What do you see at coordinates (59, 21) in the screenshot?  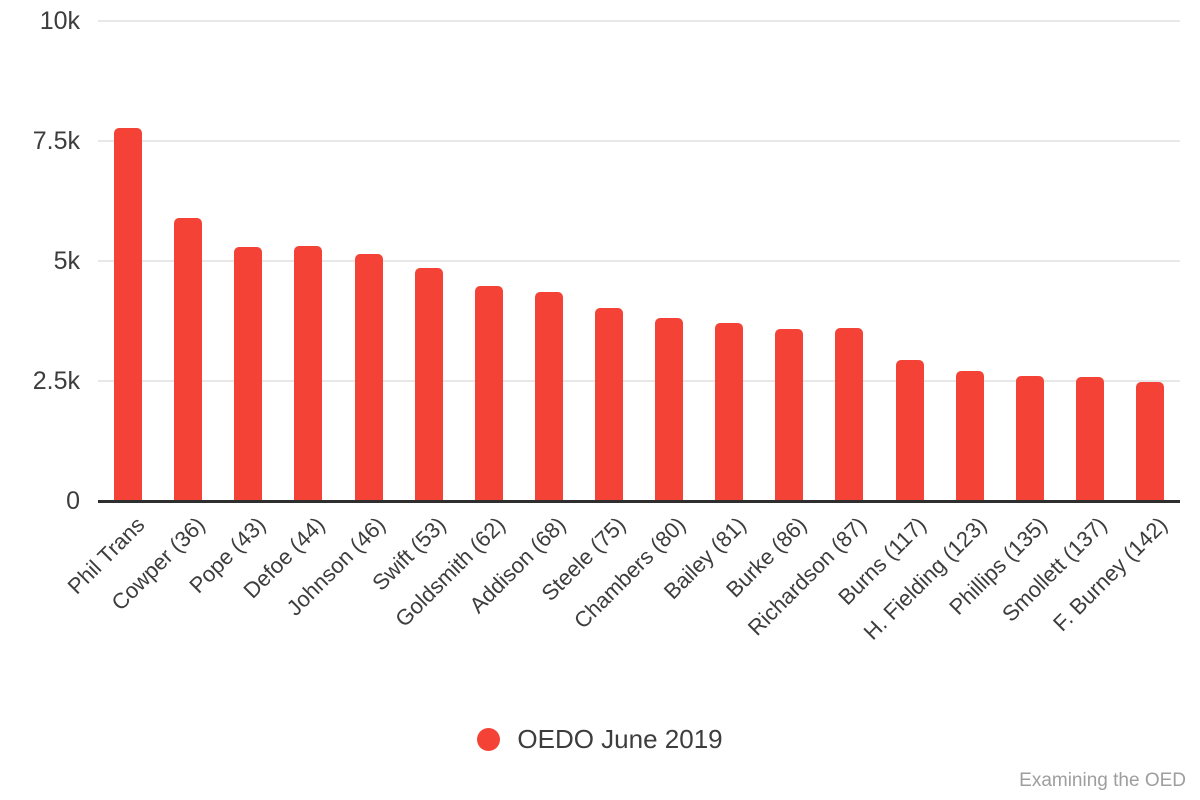 I see `y-tick-label: 10k` at bounding box center [59, 21].